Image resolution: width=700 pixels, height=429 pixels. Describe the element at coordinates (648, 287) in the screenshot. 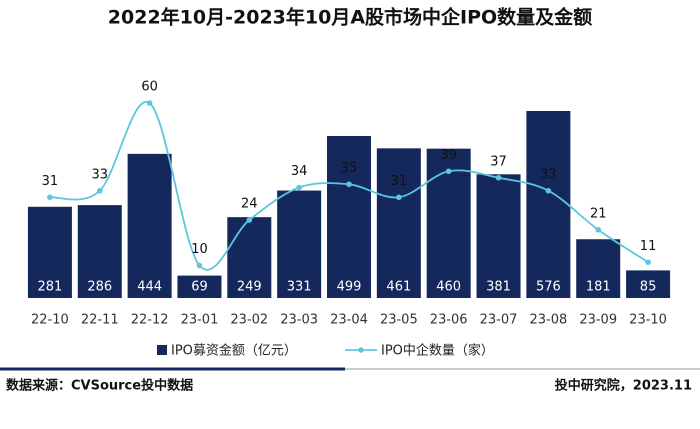

I see `bar-value-label: 85` at that location.